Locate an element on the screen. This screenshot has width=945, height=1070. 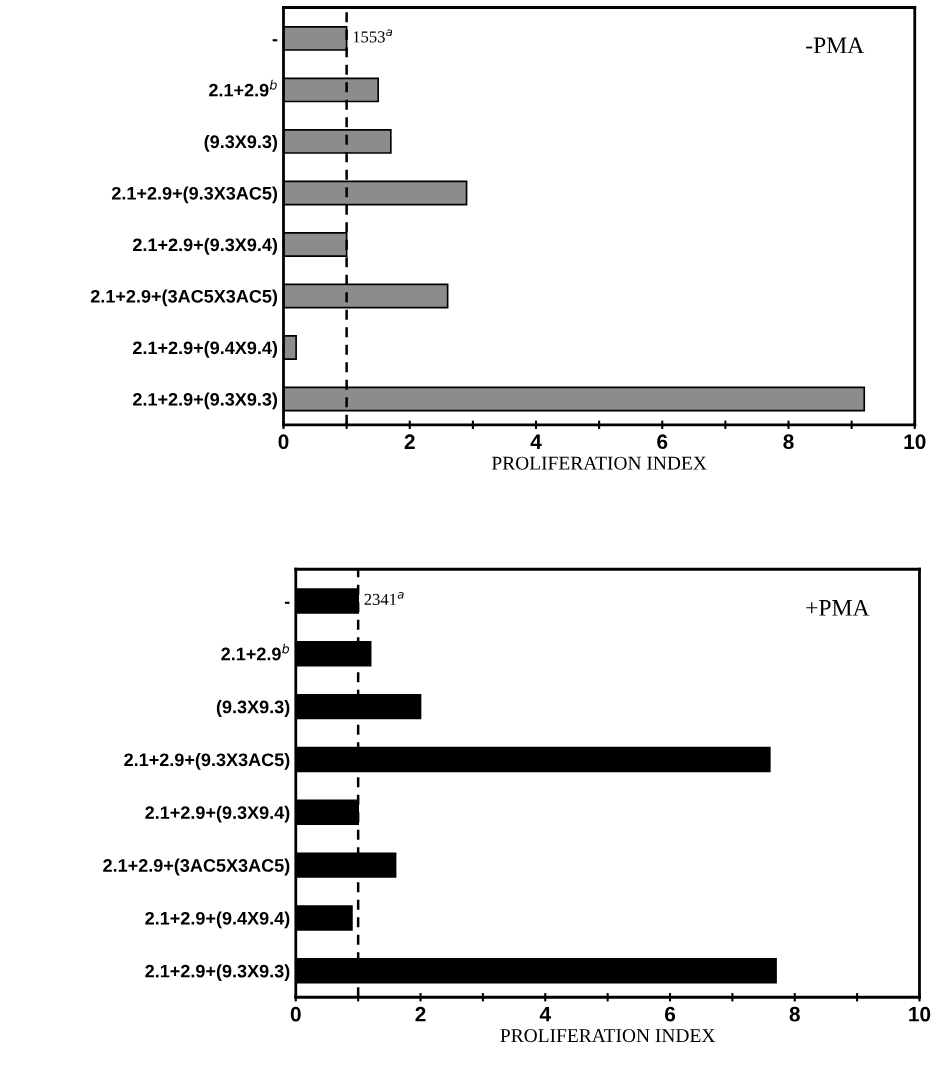
annotation: -PMA is located at coordinates (835, 45).